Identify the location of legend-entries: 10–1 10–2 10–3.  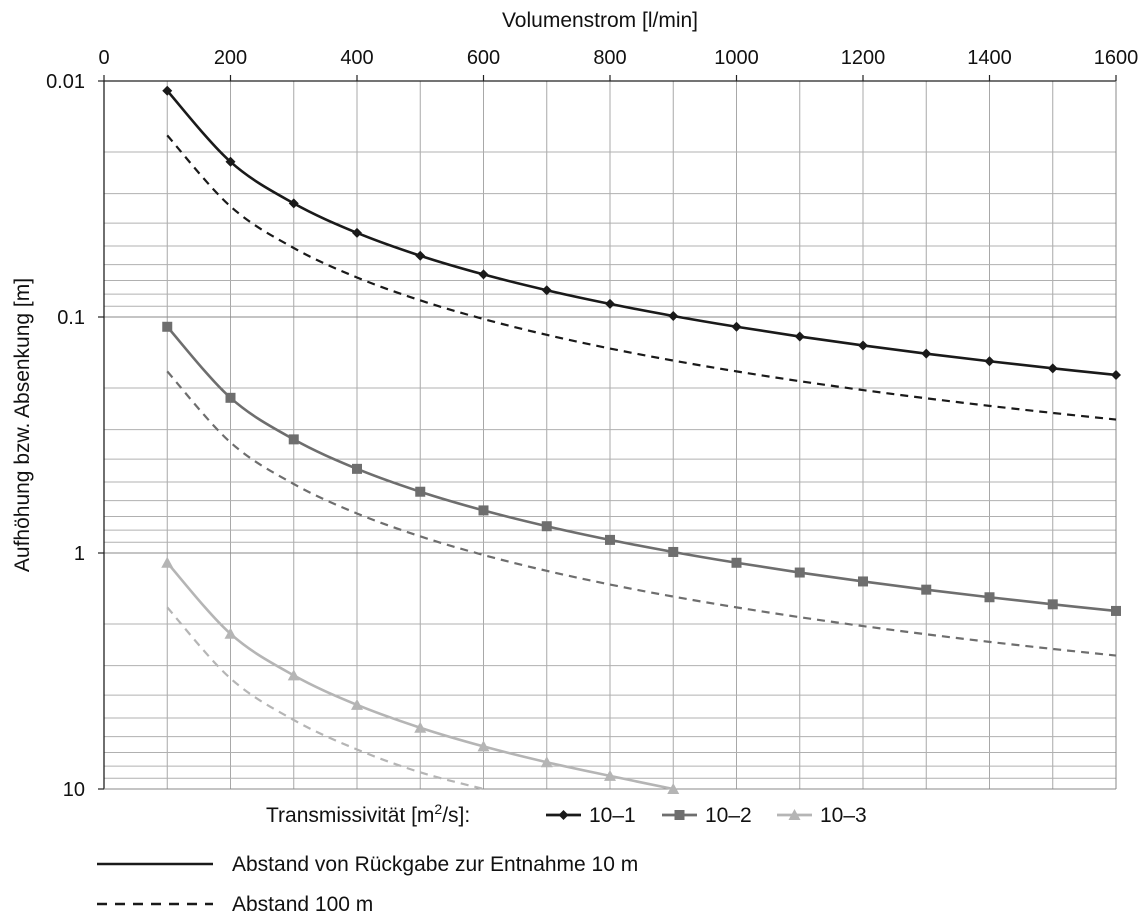
(706, 815).